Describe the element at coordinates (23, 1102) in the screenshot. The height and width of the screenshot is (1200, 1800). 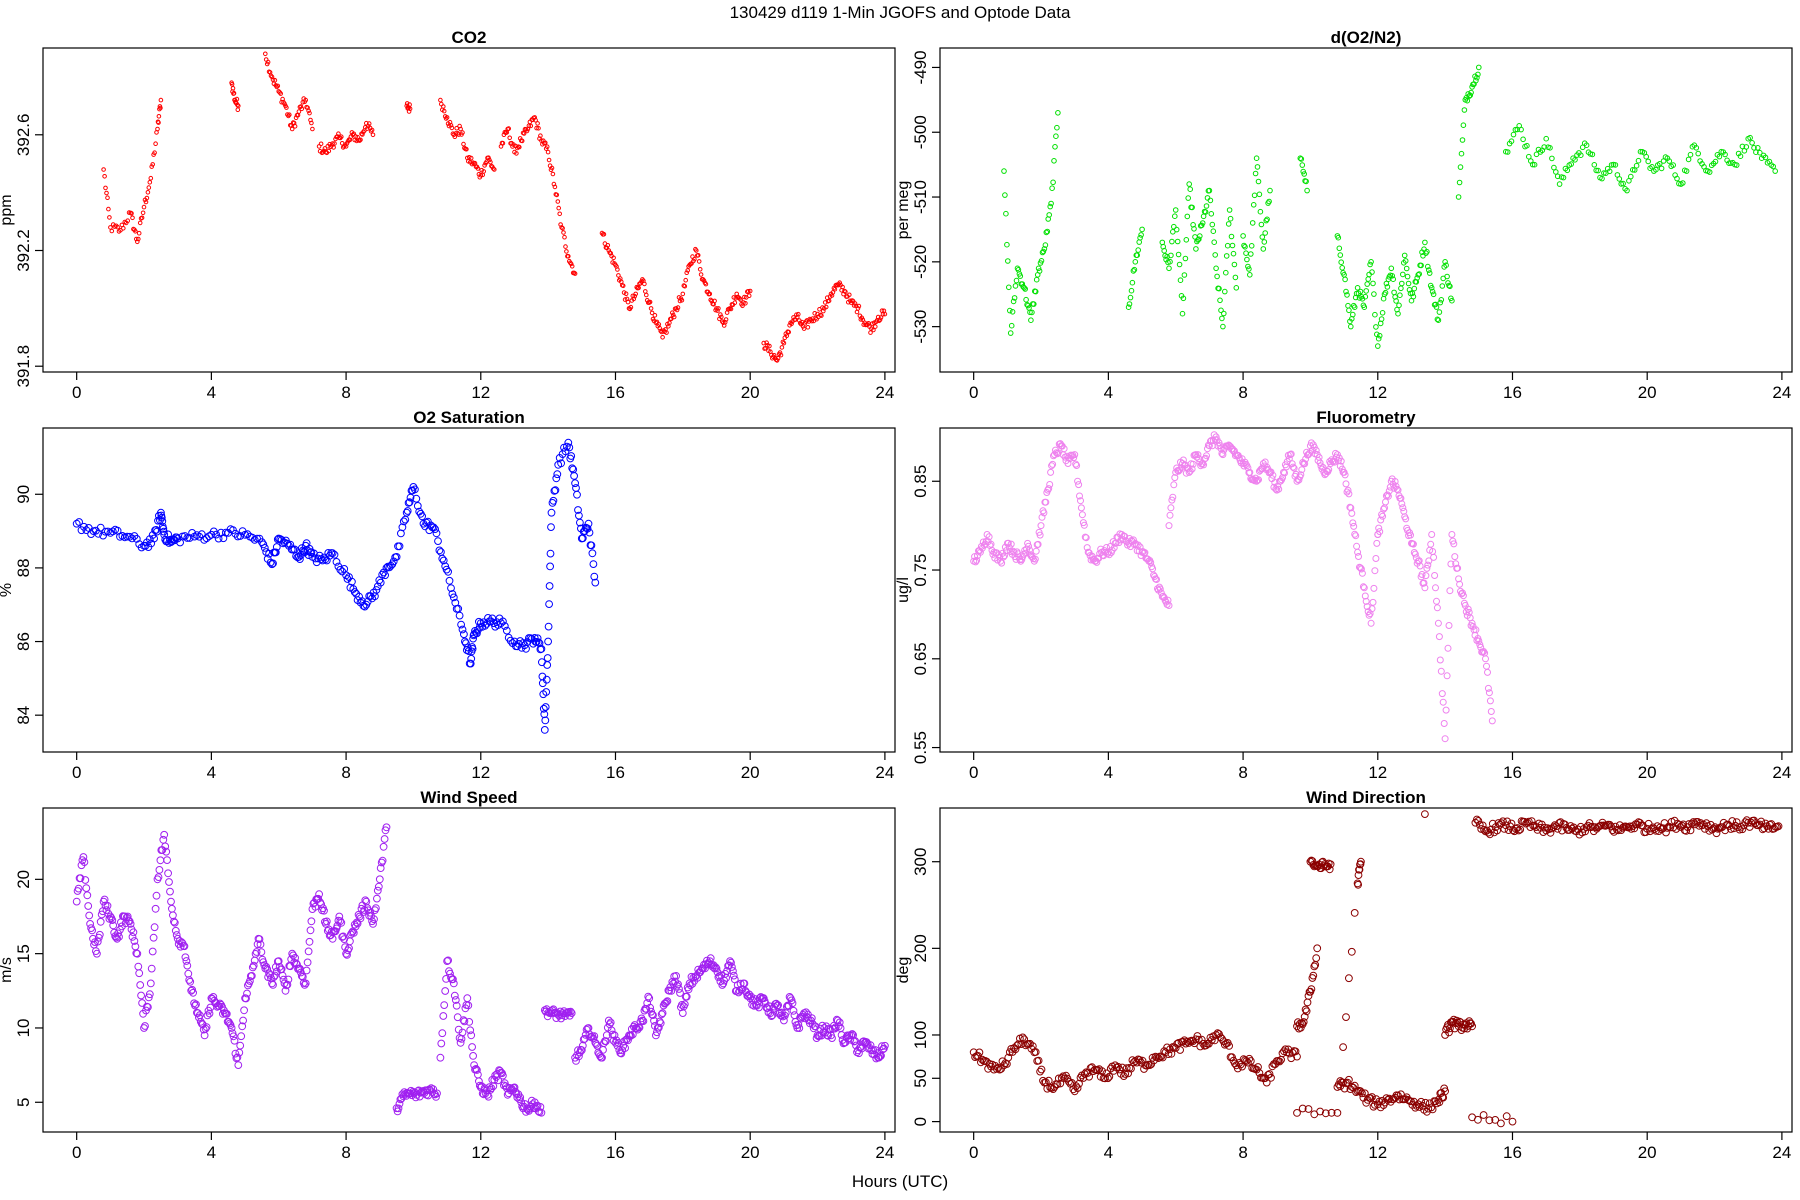
I see `y-tick-label: 5` at that location.